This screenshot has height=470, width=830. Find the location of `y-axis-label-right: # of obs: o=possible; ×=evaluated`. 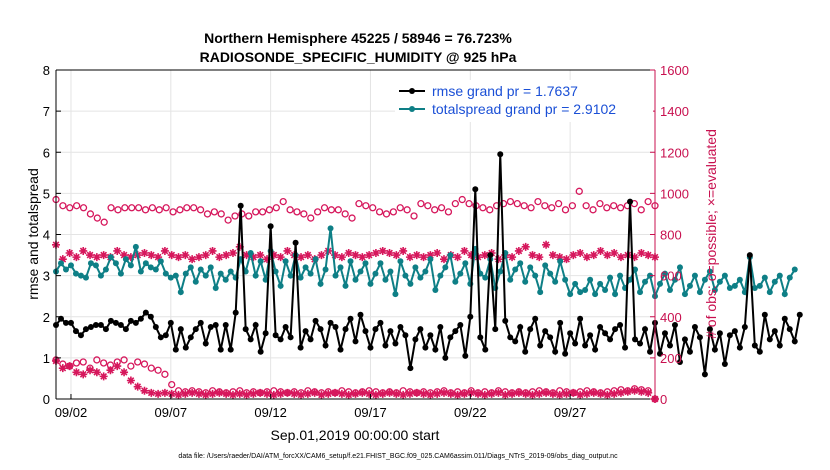

y-axis-label-right: # of obs: o=possible; ×=evaluated is located at coordinates (711, 234).